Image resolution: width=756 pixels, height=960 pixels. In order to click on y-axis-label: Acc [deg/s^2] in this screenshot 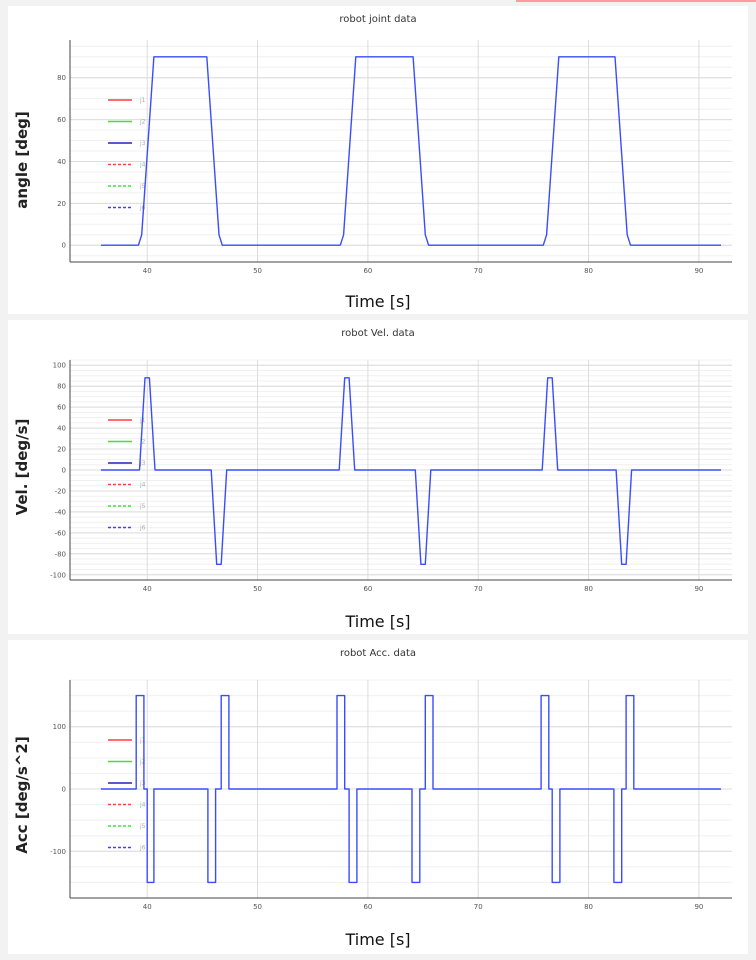, I will do `click(22, 795)`.